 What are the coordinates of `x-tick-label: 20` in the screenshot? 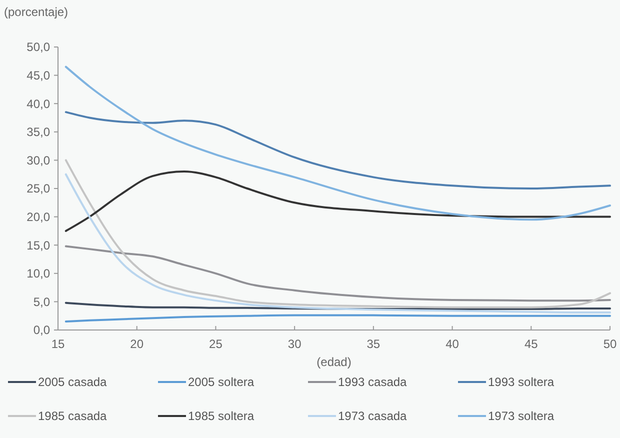 It's located at (137, 344).